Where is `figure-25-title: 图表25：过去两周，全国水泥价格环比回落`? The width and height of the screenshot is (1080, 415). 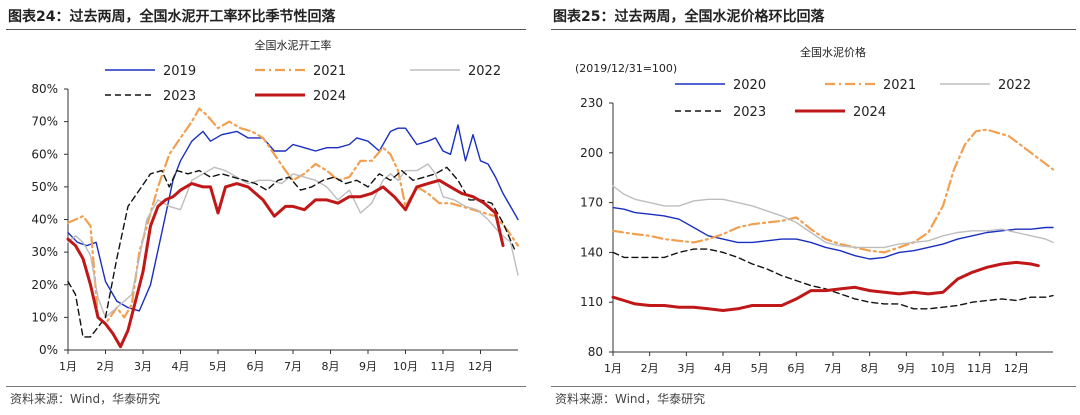
figure-25-title: 图表25：过去两周，全国水泥价格环比回落 is located at coordinates (689, 17).